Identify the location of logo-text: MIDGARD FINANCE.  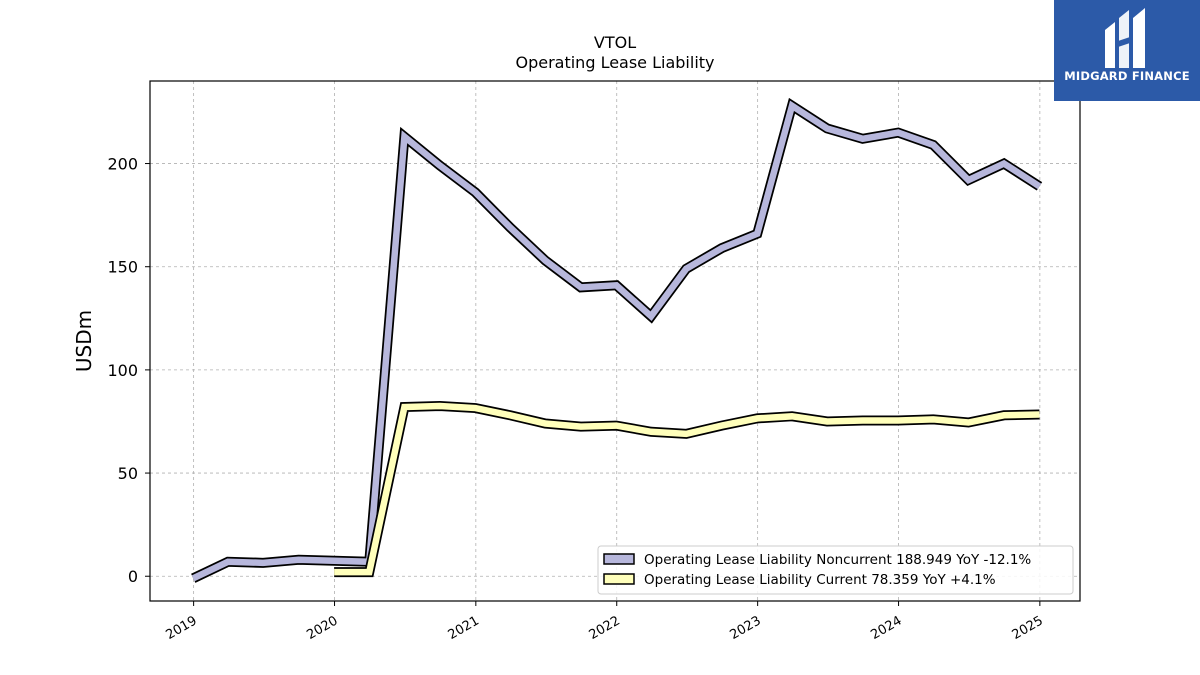
(1127, 76).